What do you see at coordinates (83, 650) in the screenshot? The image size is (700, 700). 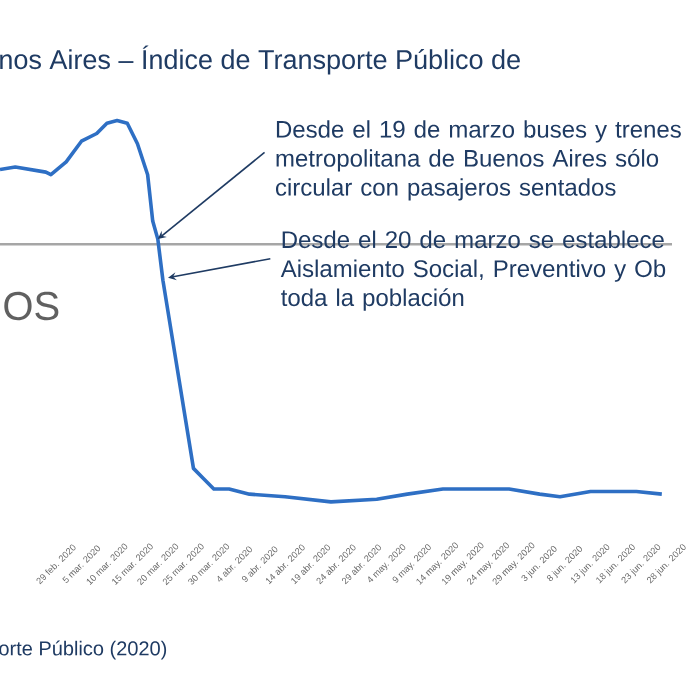 I see `text: orte Público (2020)` at bounding box center [83, 650].